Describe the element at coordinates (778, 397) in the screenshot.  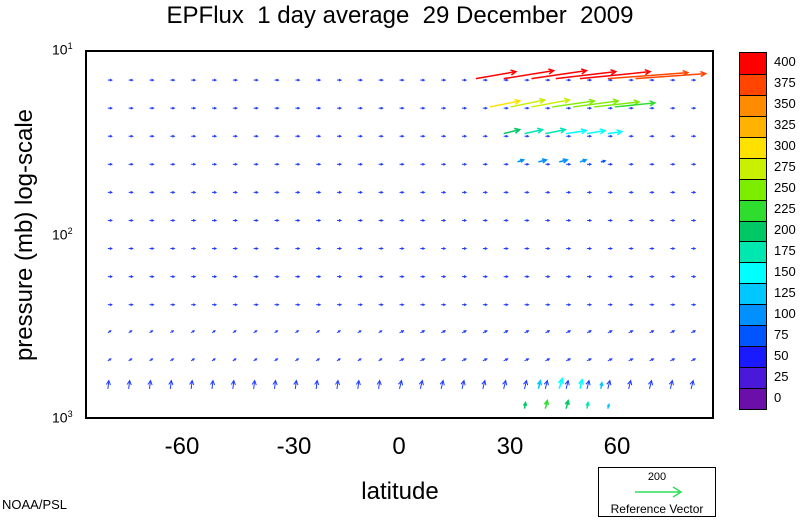
I see `colorbar-label: 0` at that location.